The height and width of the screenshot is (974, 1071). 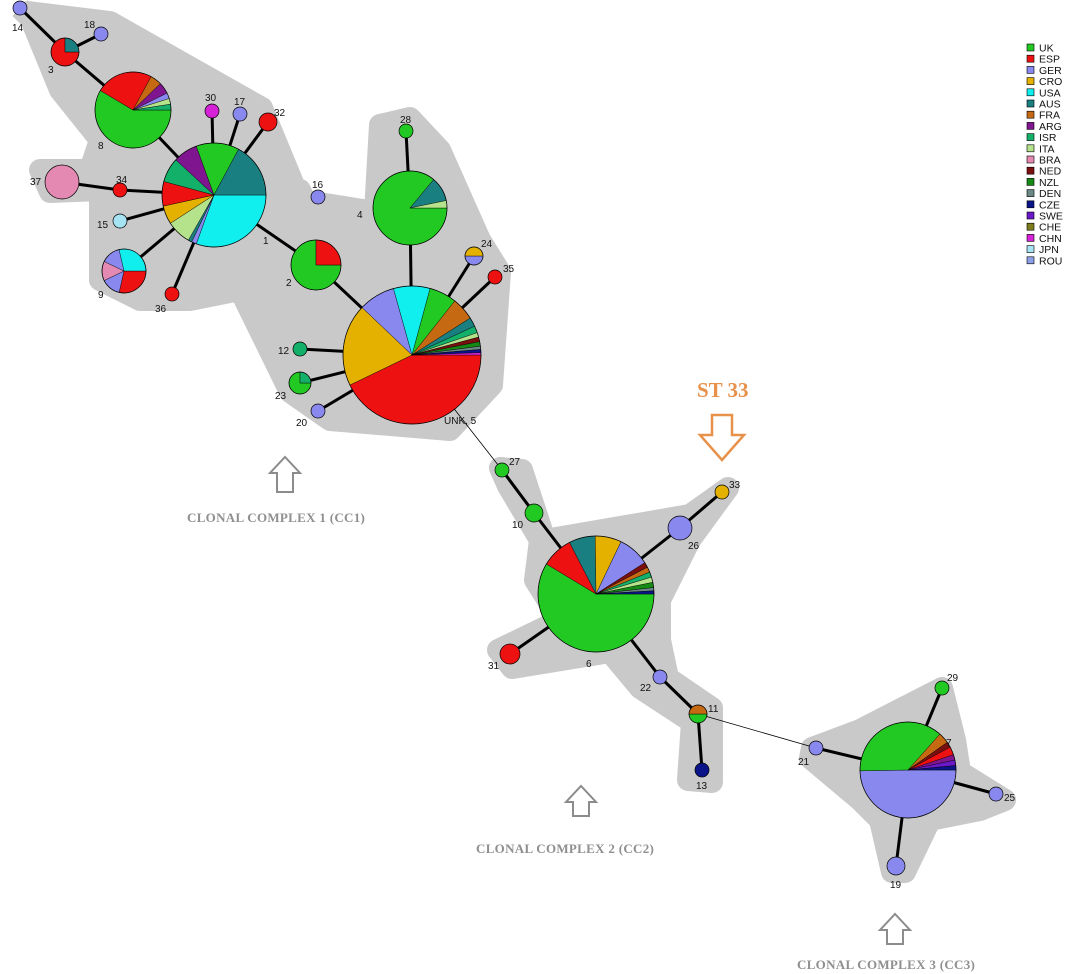 I want to click on node-label-27: 27, so click(x=515, y=462).